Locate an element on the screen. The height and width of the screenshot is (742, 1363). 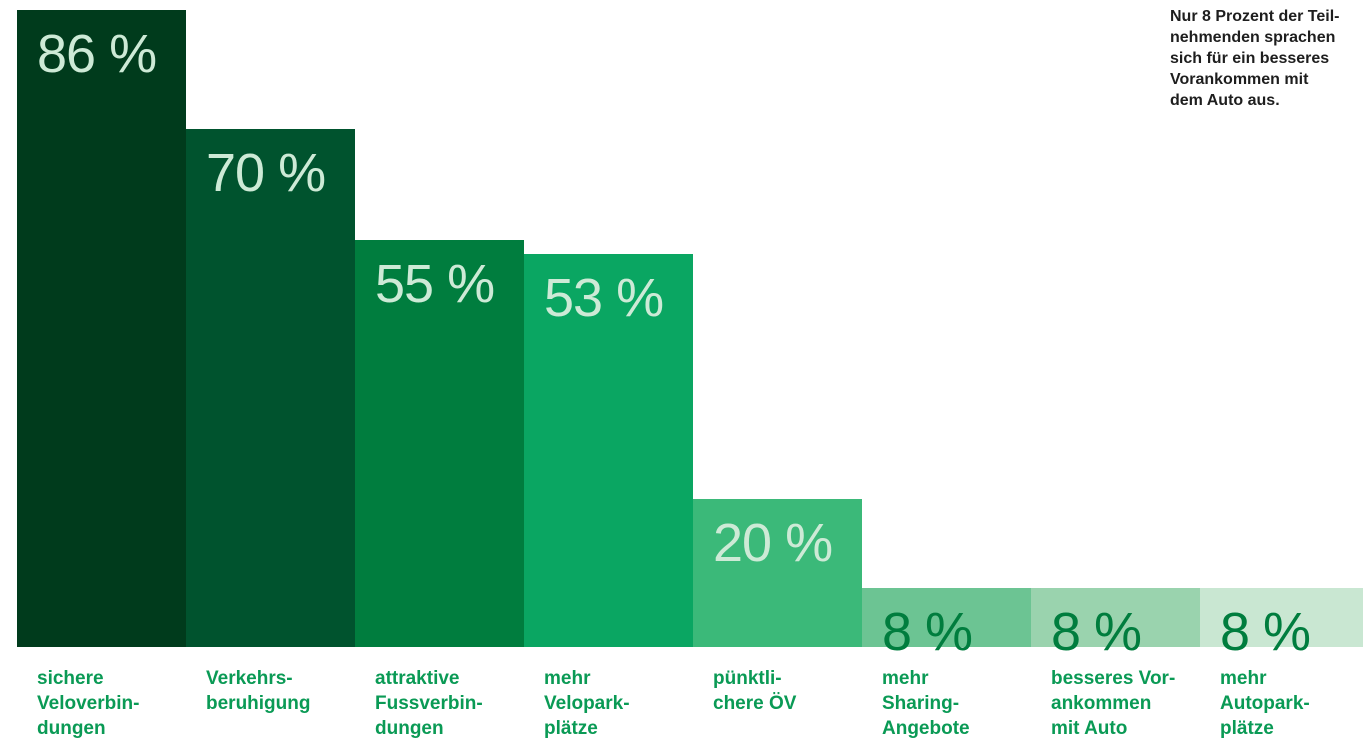
bar-value-label: 20 % is located at coordinates (773, 543).